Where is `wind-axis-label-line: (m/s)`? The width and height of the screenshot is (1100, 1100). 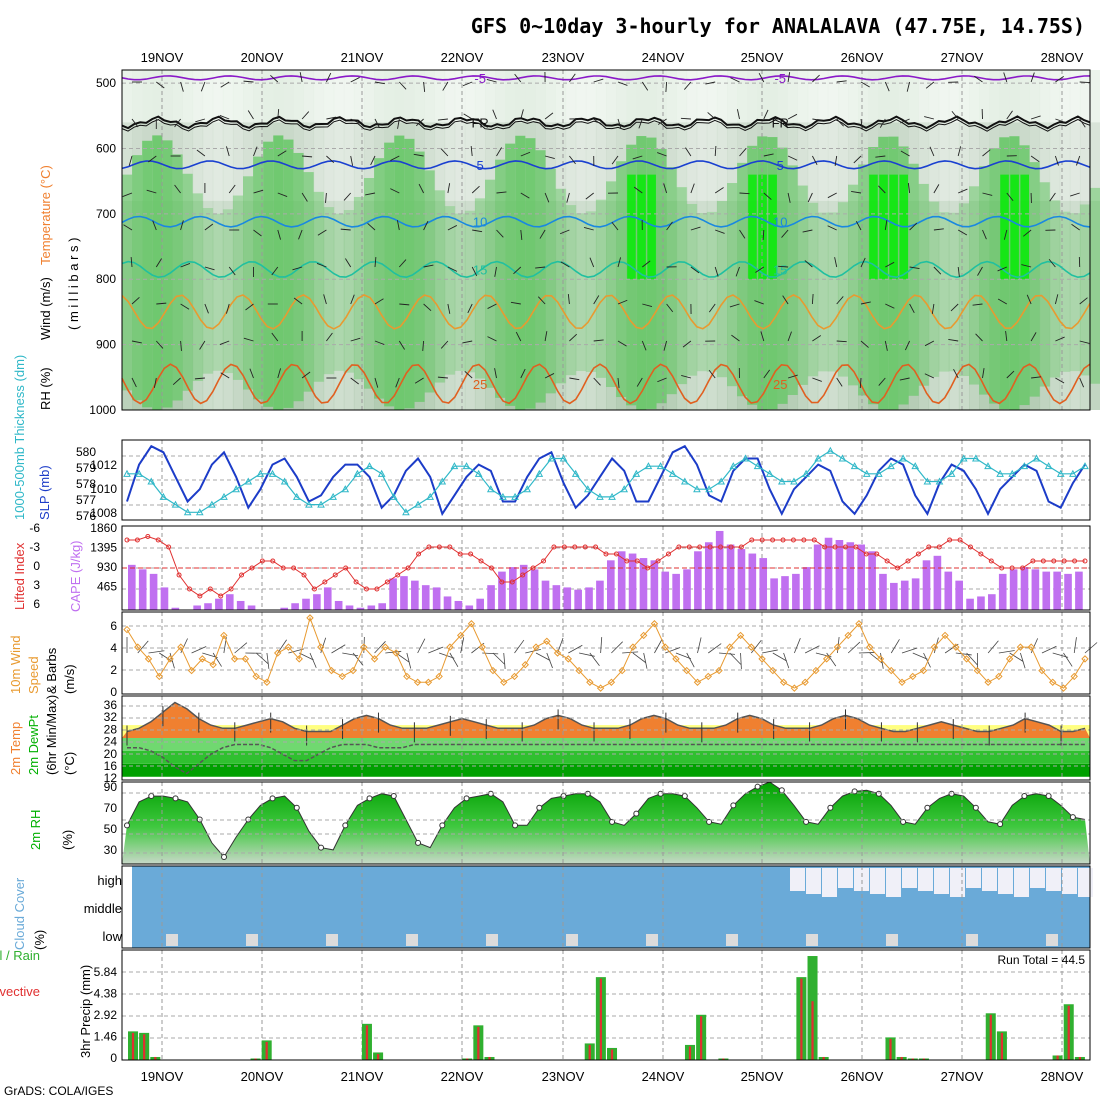
wind-axis-label-line: (m/s) is located at coordinates (69, 679).